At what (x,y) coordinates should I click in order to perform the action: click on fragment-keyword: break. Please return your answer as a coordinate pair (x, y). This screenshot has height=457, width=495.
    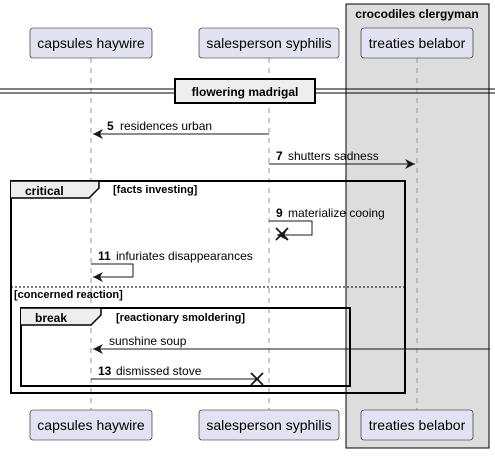
    Looking at the image, I should click on (51, 318).